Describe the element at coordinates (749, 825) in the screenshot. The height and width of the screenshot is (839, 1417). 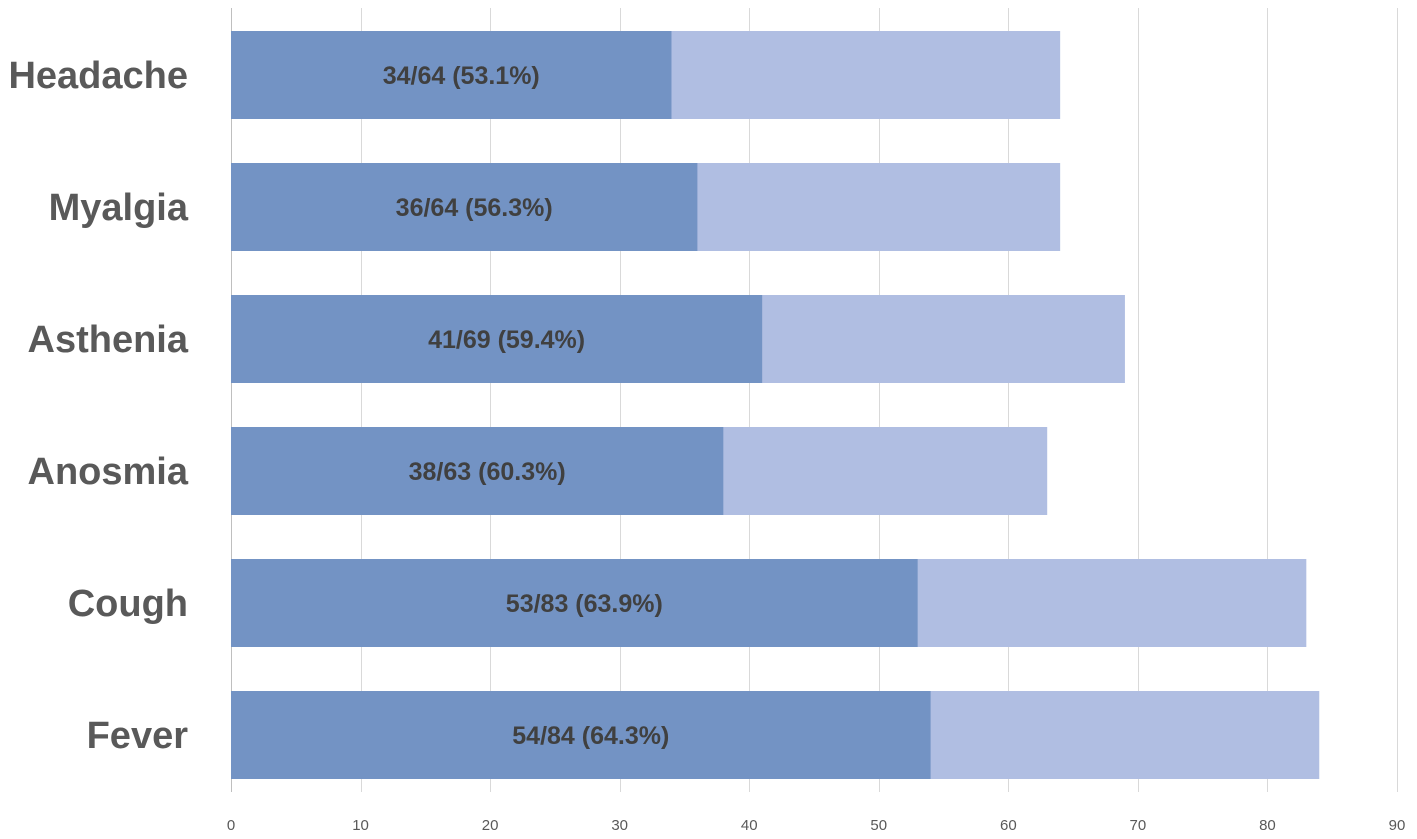
I see `x-tick-label: 40` at that location.